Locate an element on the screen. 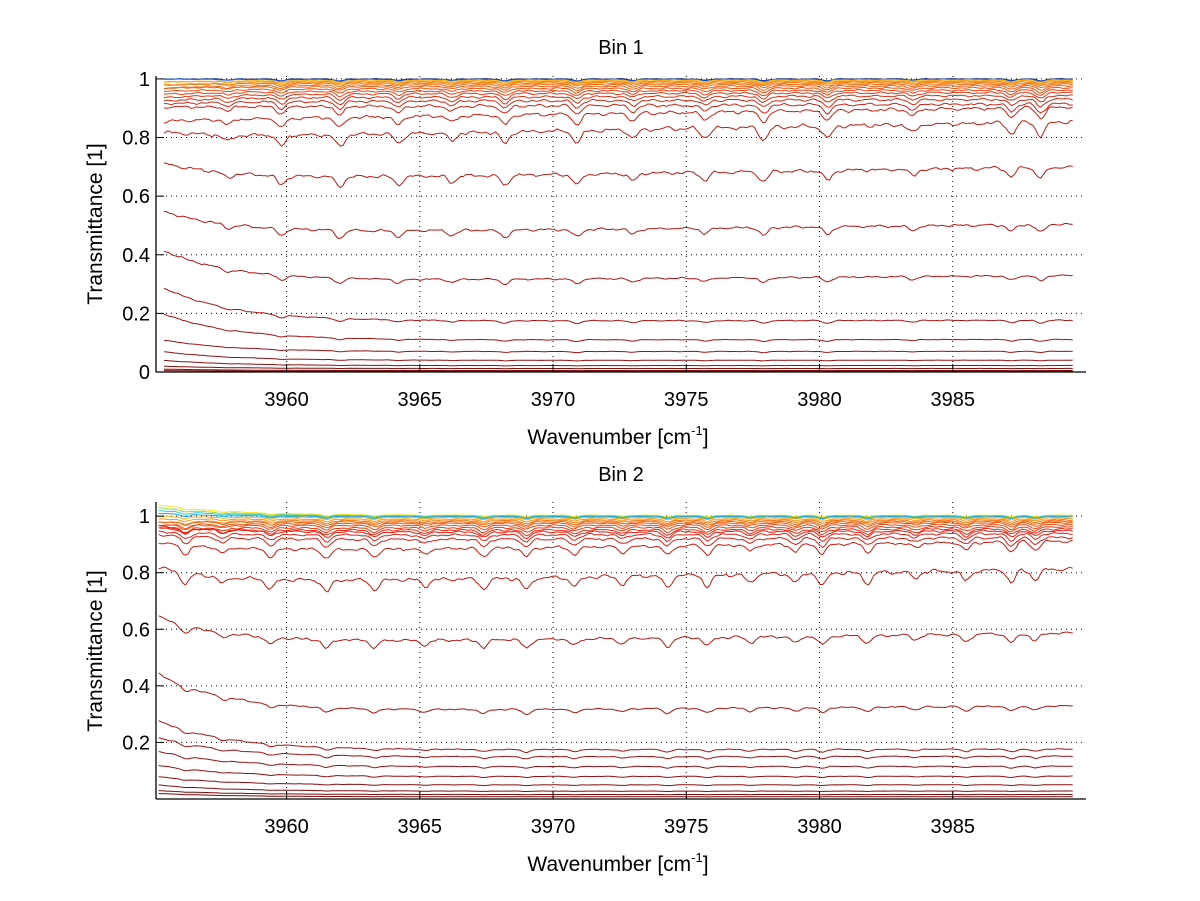 Image resolution: width=1200 pixels, height=901 pixels. series-line-t3 is located at coordinates (615, 514).